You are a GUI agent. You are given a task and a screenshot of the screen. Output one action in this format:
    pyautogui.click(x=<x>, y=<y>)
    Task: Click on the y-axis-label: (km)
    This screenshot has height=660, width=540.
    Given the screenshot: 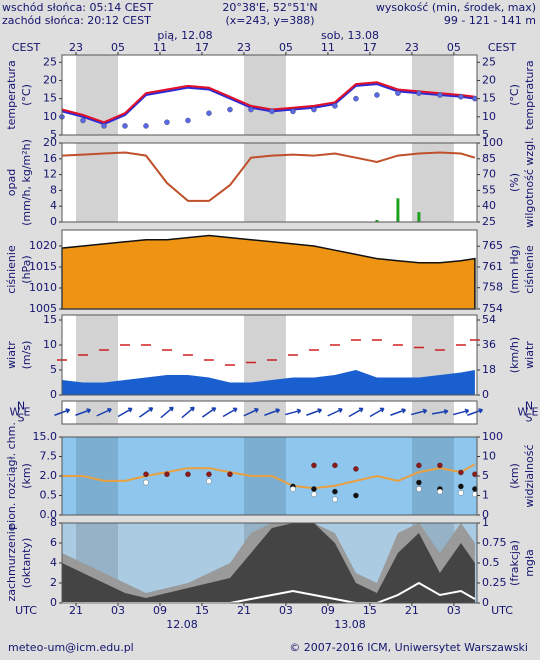 What is the action you would take?
    pyautogui.click(x=26, y=476)
    